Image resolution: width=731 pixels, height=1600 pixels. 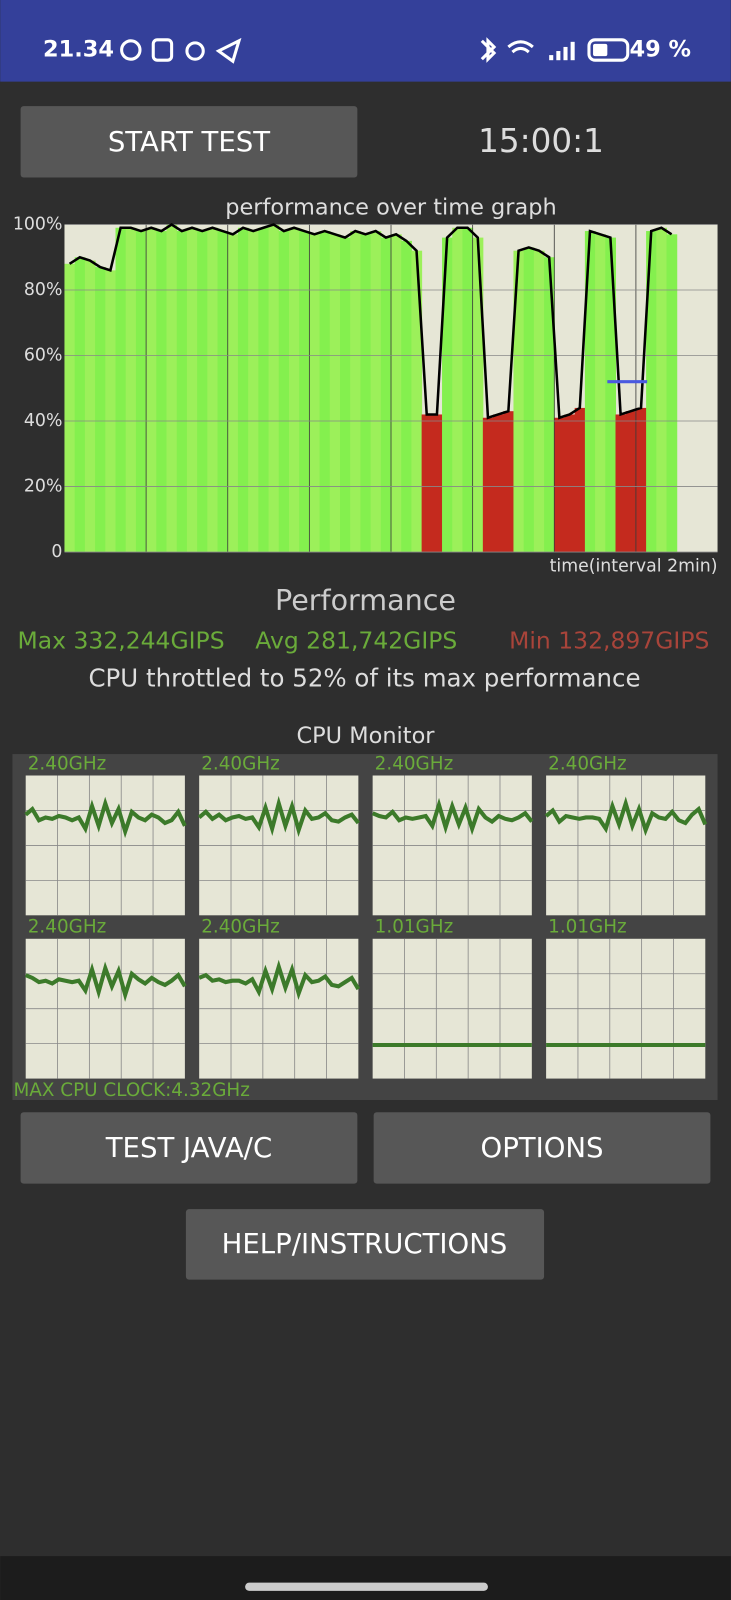 I want to click on navigation-bar, so click(x=365, y=1578).